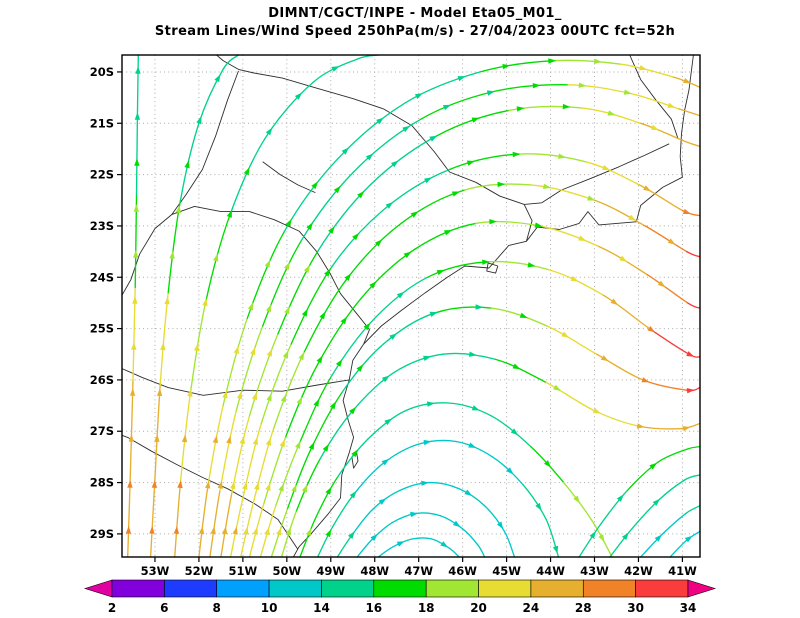 The width and height of the screenshot is (800, 618). What do you see at coordinates (270, 275) in the screenshot?
I see `sp-pr-border` at bounding box center [270, 275].